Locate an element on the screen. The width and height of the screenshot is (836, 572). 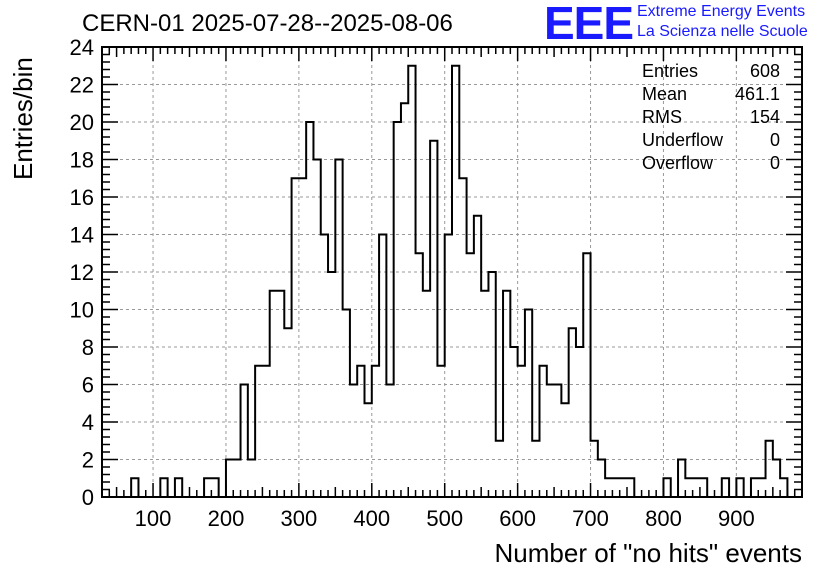
logo-line-1: Extreme Energy Events is located at coordinates (721, 11).